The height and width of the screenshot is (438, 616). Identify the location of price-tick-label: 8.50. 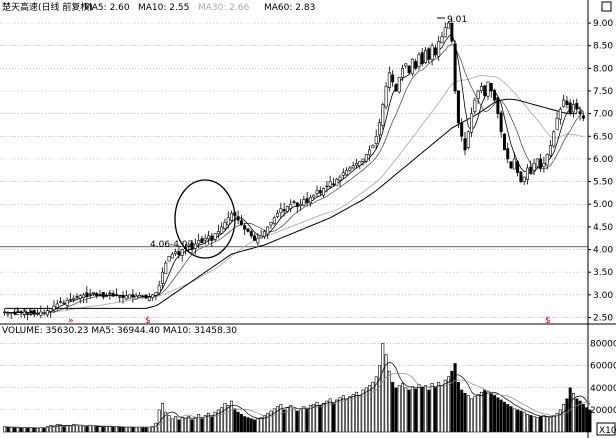
(603, 47).